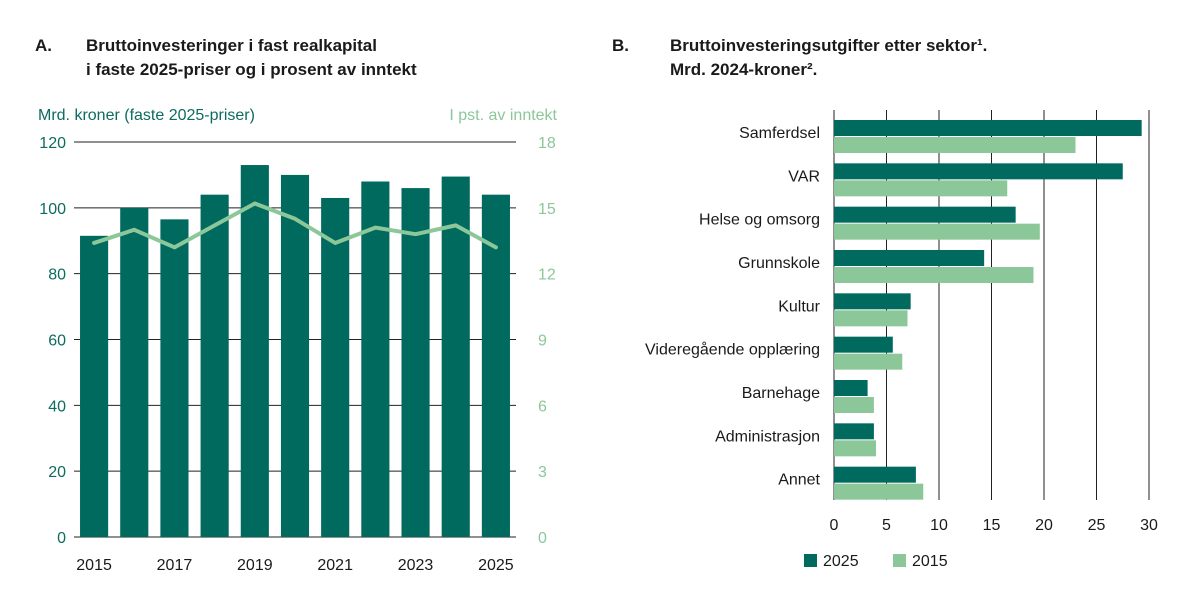 This screenshot has width=1198, height=603. What do you see at coordinates (542, 341) in the screenshot?
I see `panel-a-right-tick-label: 9` at bounding box center [542, 341].